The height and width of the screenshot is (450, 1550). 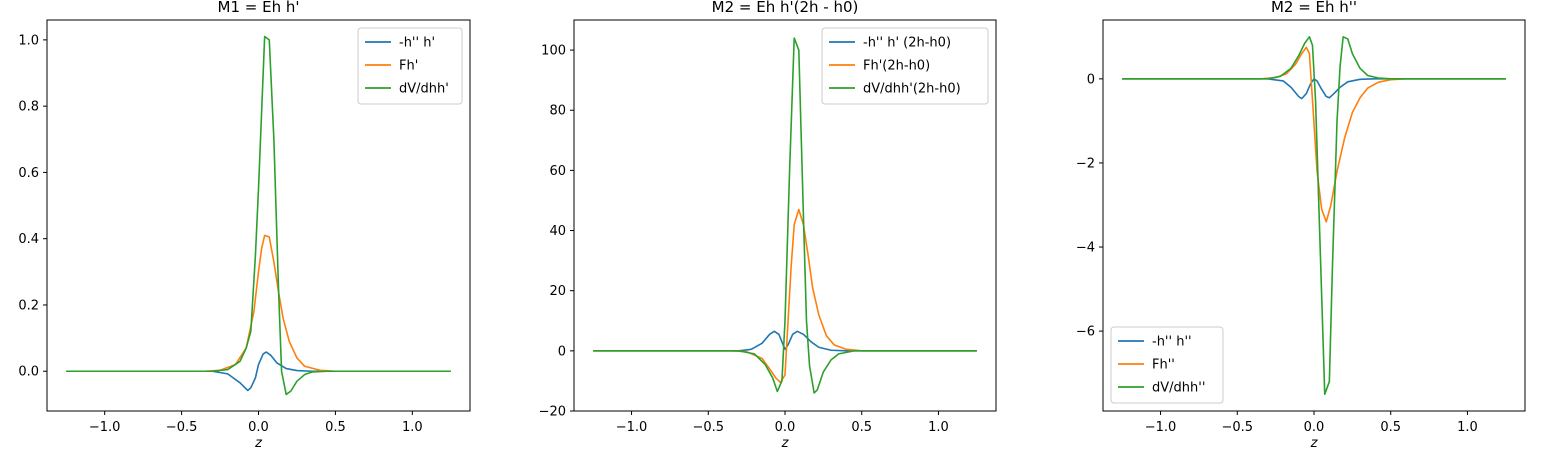 I want to click on y-tick-label: −20, so click(x=552, y=412).